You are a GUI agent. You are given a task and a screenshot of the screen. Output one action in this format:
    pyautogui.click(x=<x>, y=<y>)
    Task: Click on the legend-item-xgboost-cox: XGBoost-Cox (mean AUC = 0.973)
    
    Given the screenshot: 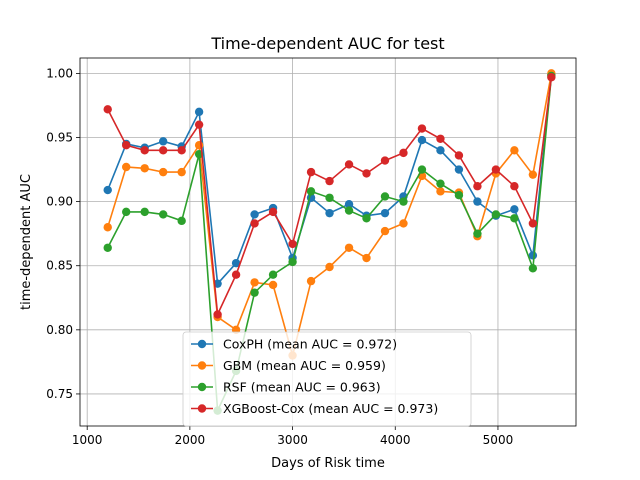 What is the action you would take?
    pyautogui.click(x=314, y=408)
    